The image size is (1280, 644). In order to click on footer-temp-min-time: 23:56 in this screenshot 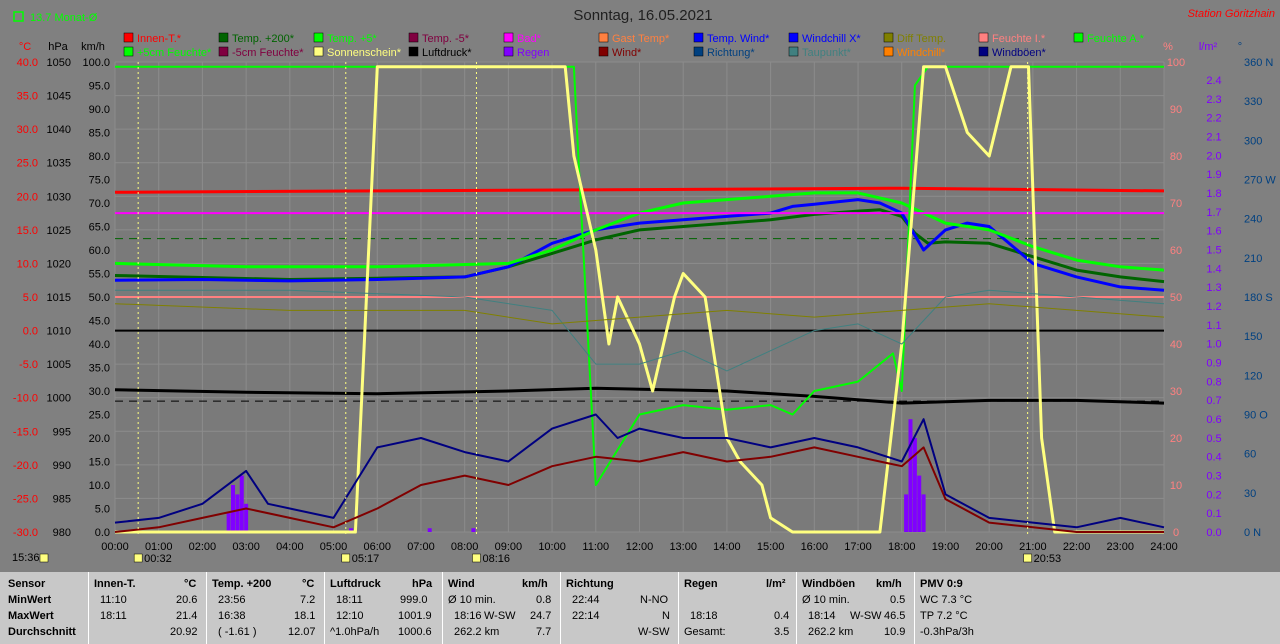, I will do `click(232, 600)`.